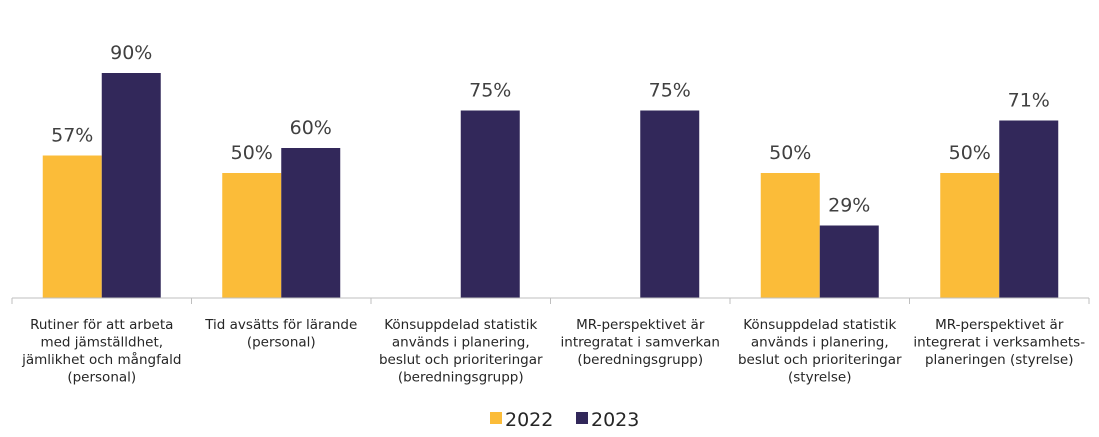  What do you see at coordinates (281, 343) in the screenshot?
I see `category-label-2-line-2: (personal)` at bounding box center [281, 343].